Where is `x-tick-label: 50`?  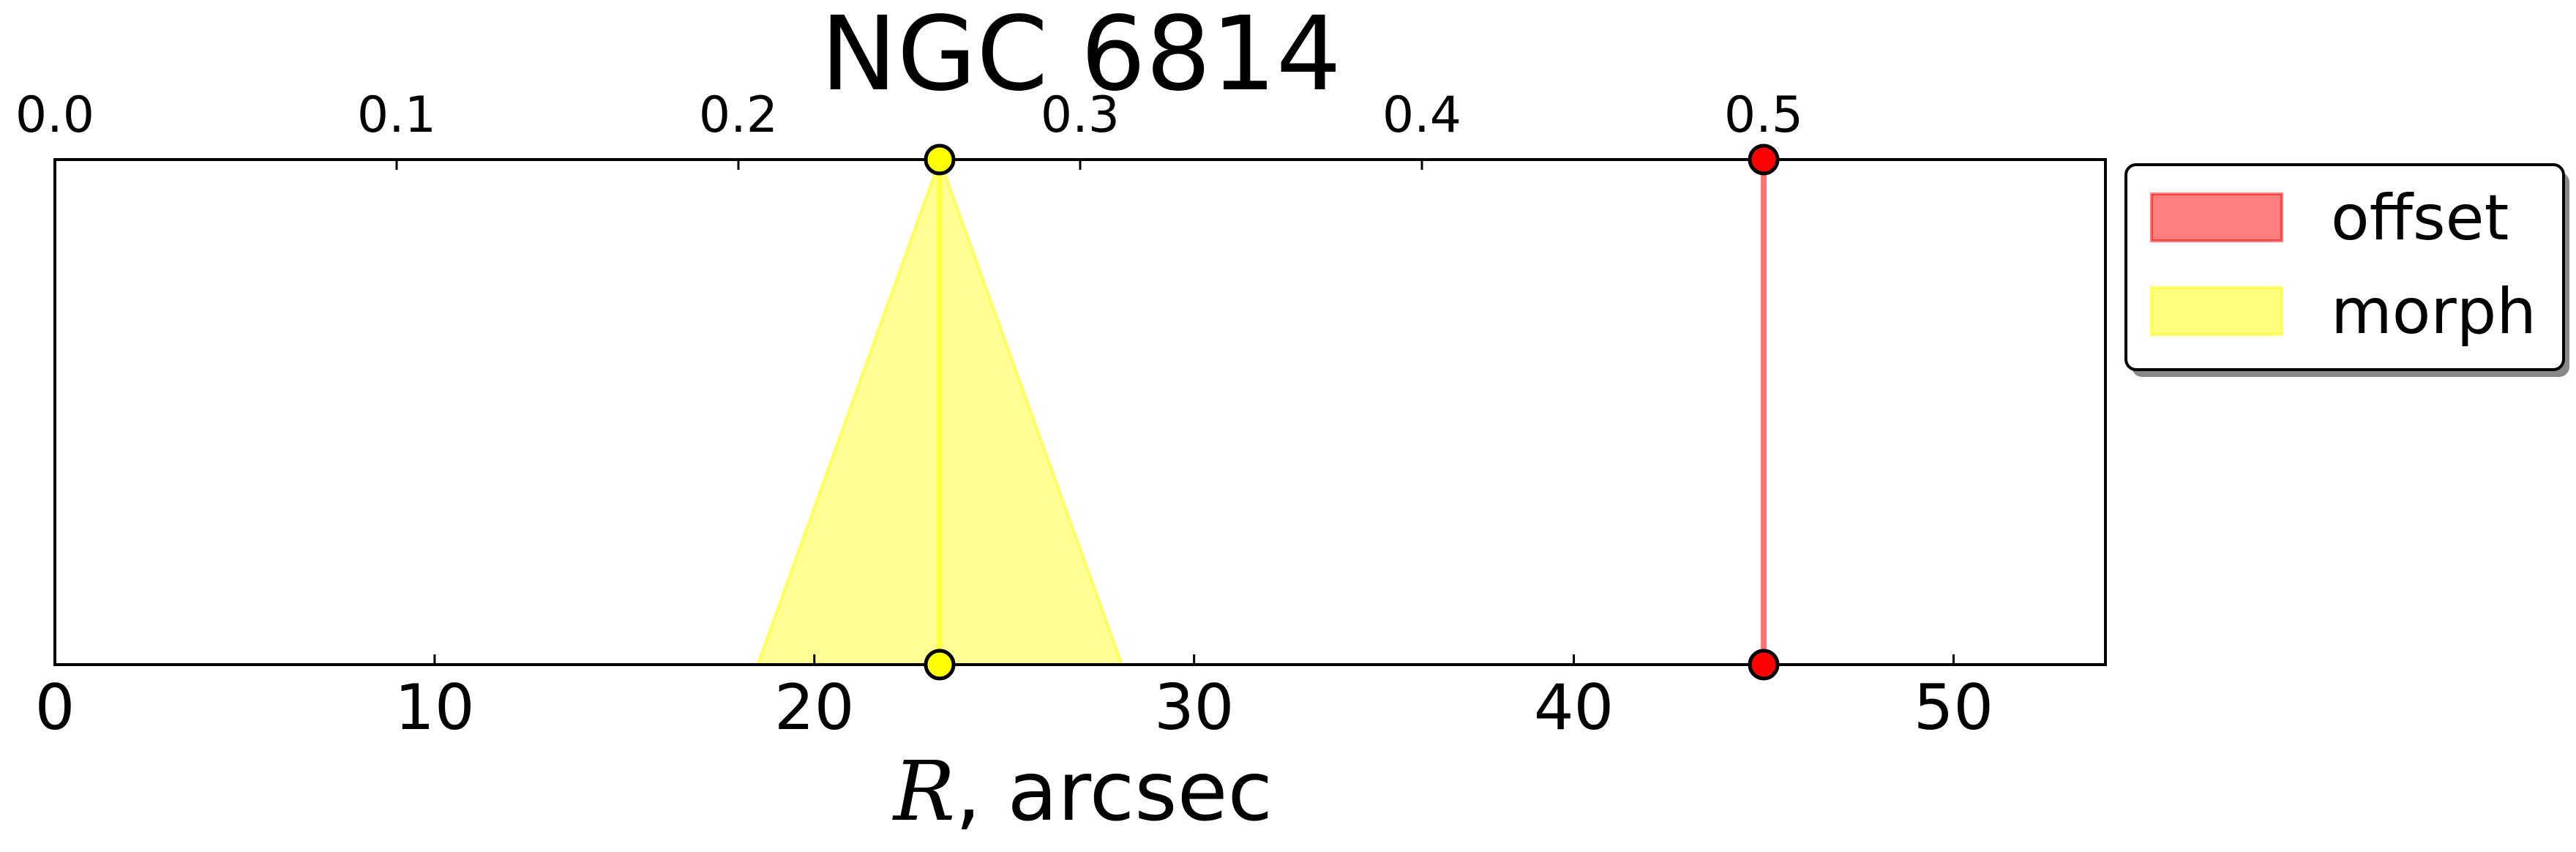
x-tick-label: 50 is located at coordinates (1953, 707).